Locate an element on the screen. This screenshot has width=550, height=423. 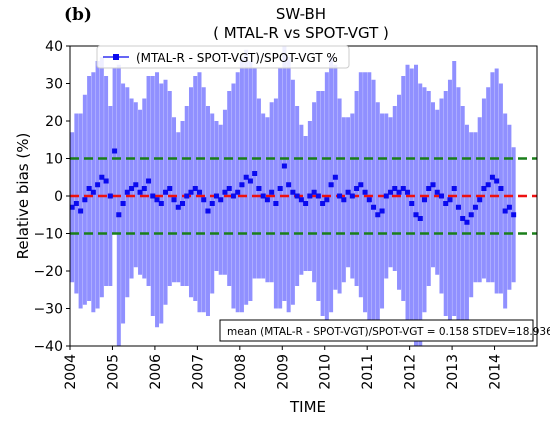
x-tick-label: 2009 is located at coordinates (283, 372).